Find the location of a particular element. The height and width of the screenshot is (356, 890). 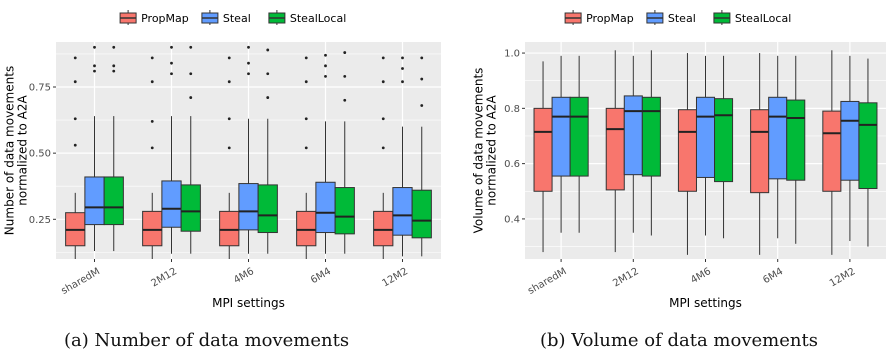

chart-b-box-propmap-6m4 is located at coordinates (760, 154).